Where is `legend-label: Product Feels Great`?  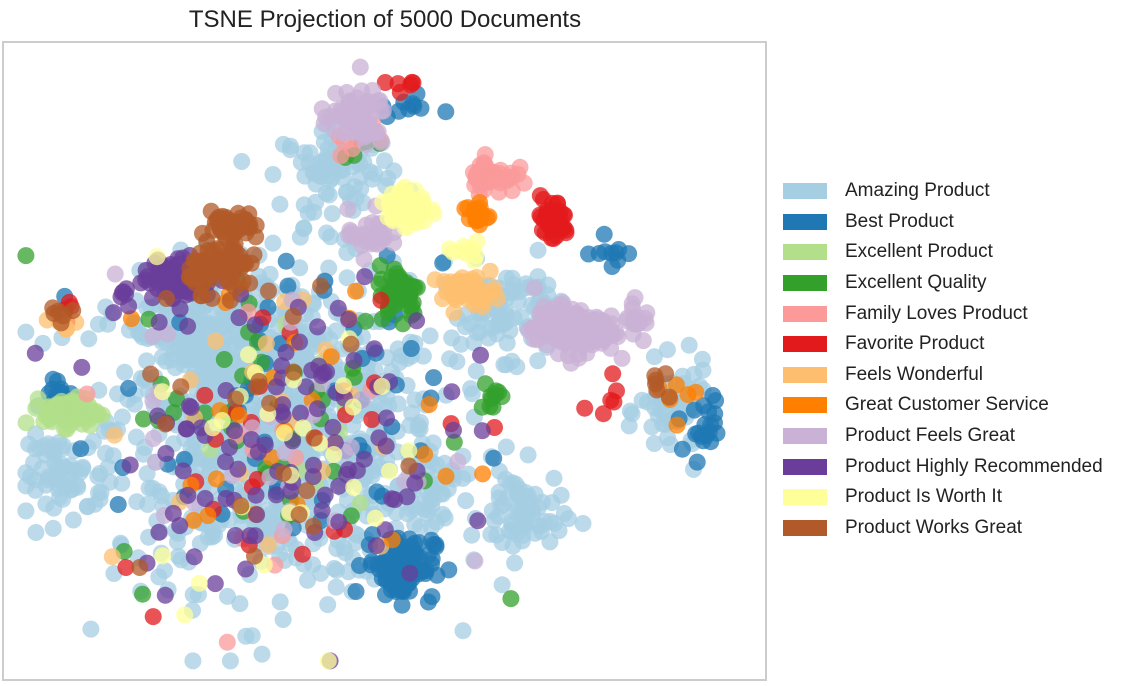 legend-label: Product Feels Great is located at coordinates (930, 436).